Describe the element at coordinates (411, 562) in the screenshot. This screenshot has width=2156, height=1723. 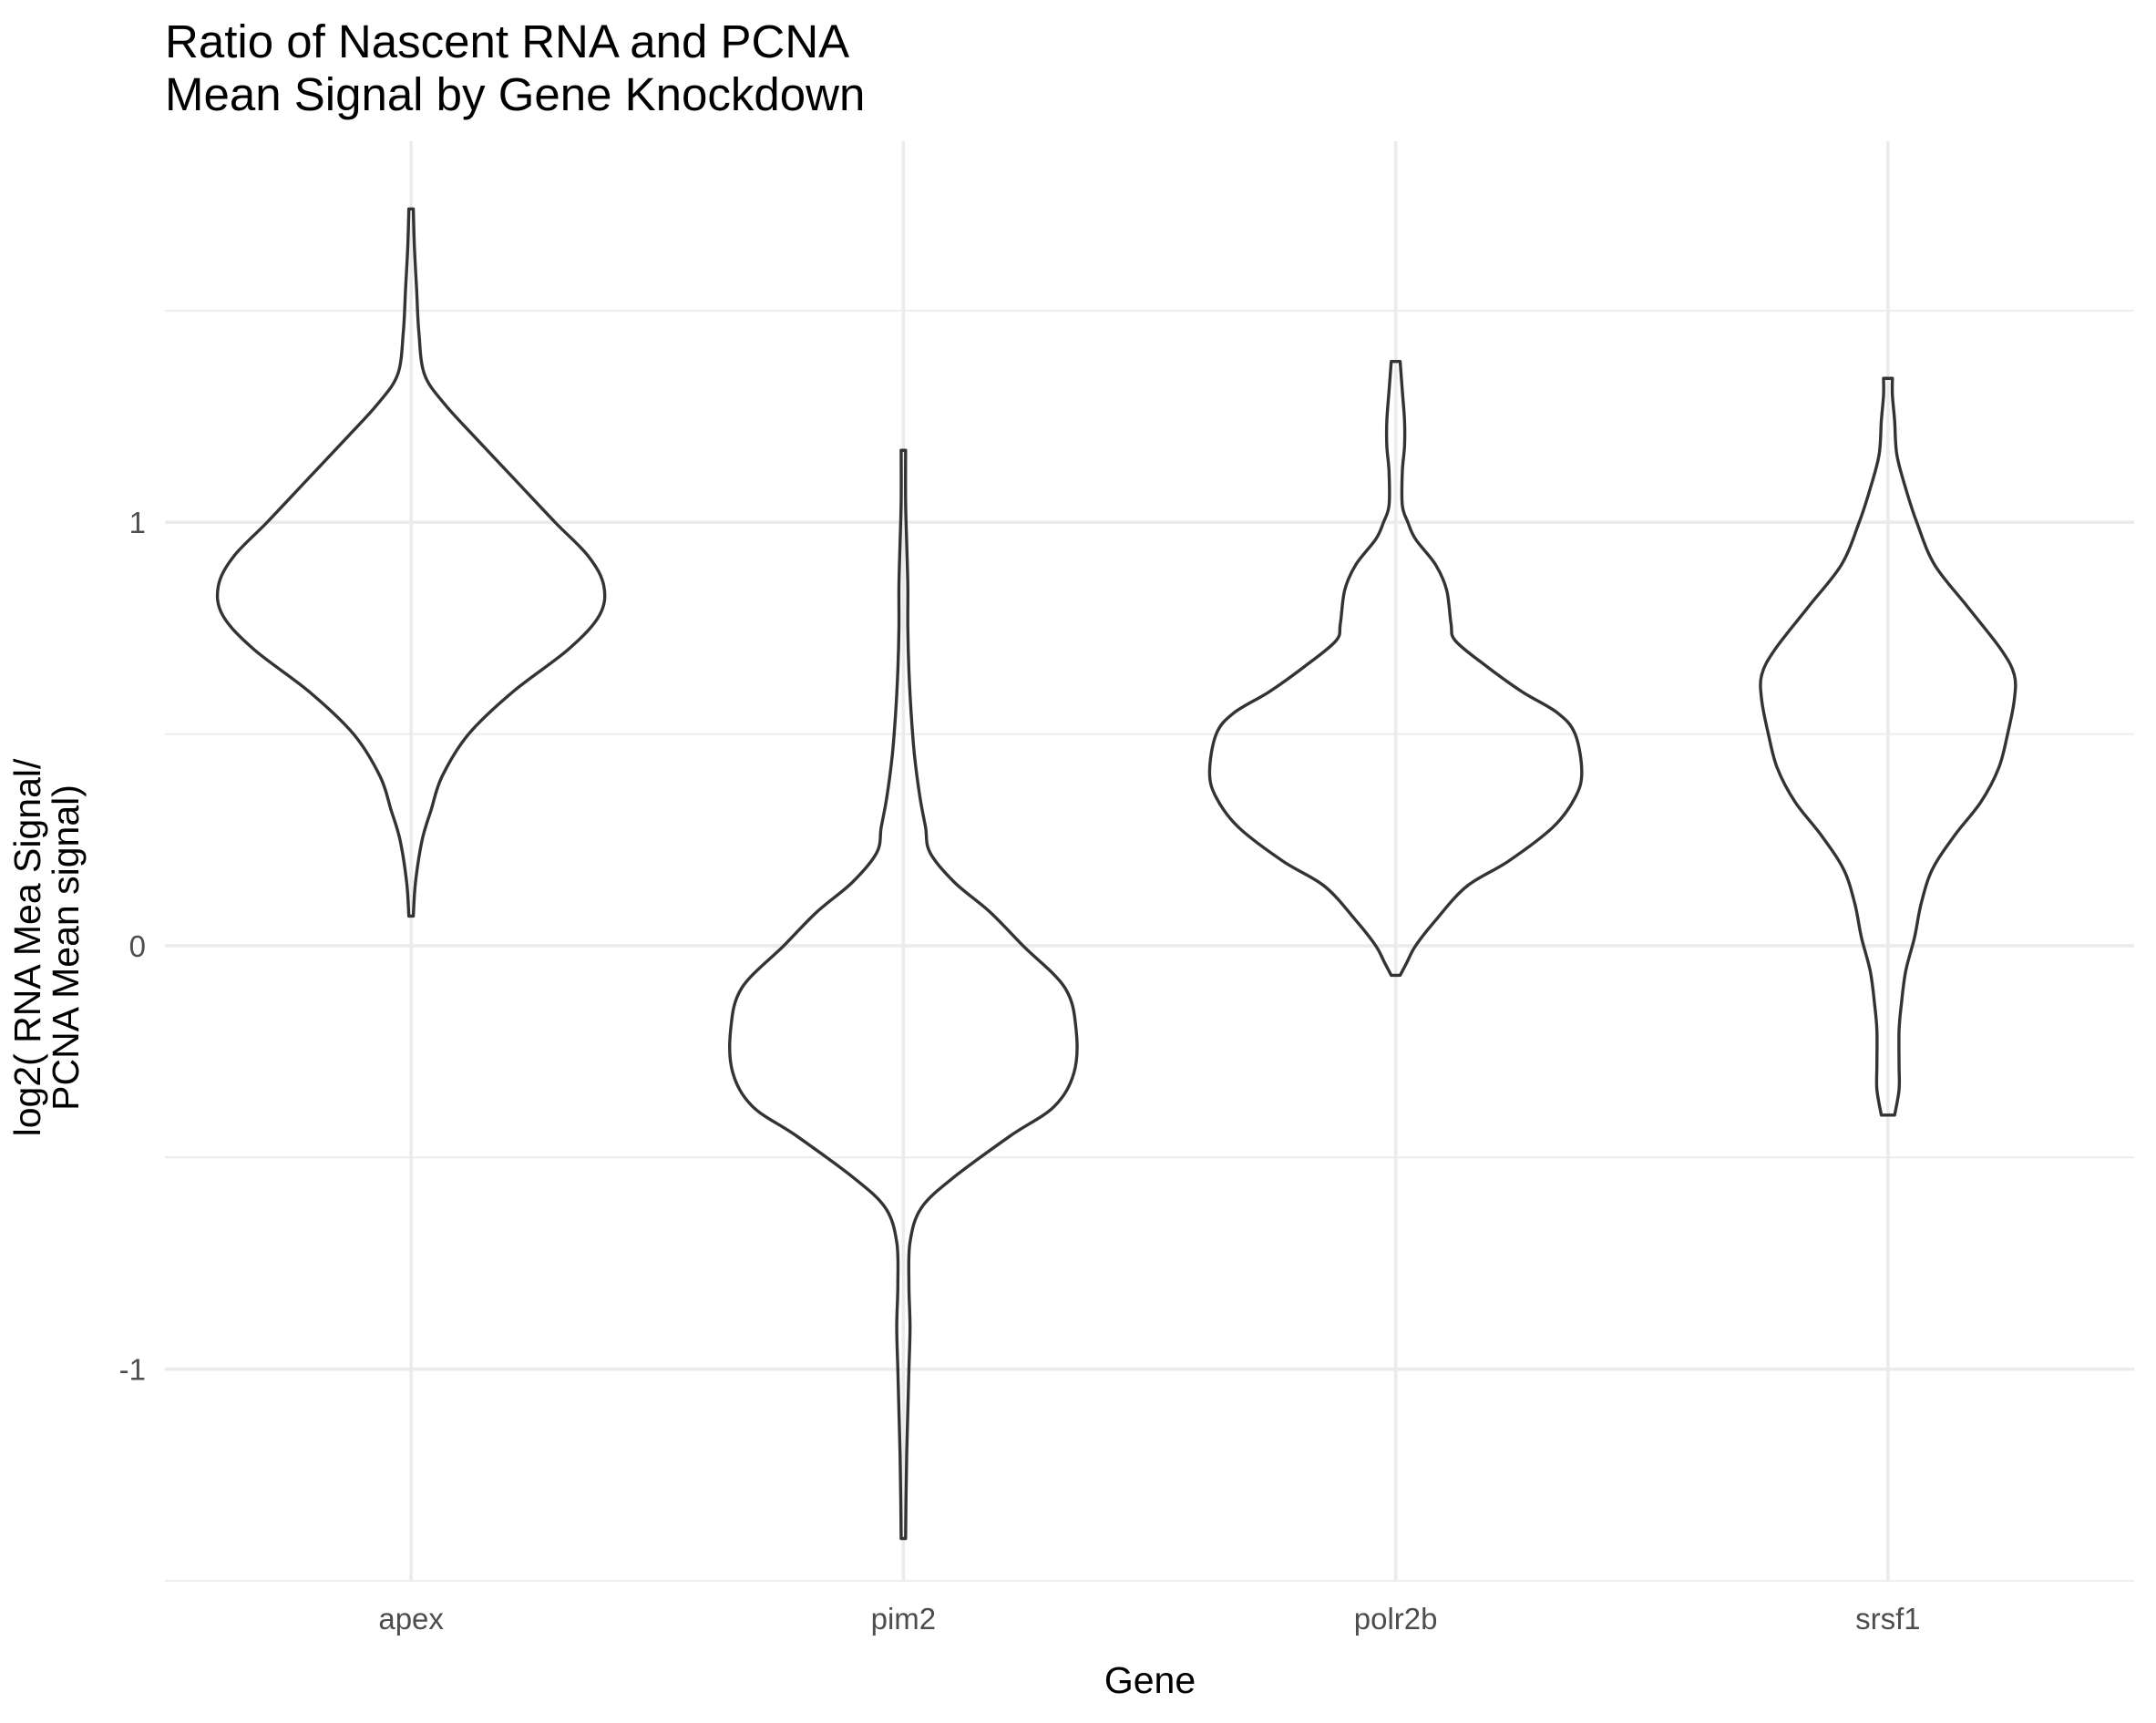
I see `violin-apex` at that location.